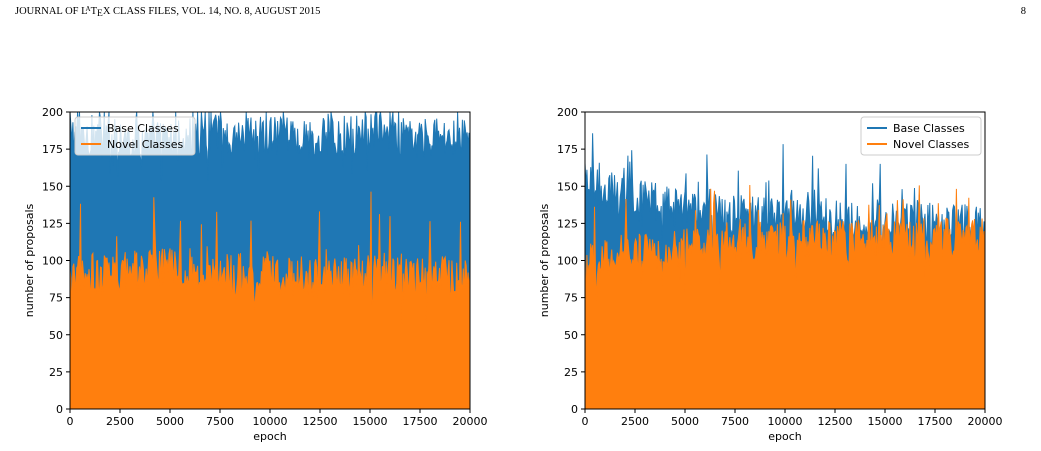 The height and width of the screenshot is (451, 1041). I want to click on latex-t: T, so click(94, 11).